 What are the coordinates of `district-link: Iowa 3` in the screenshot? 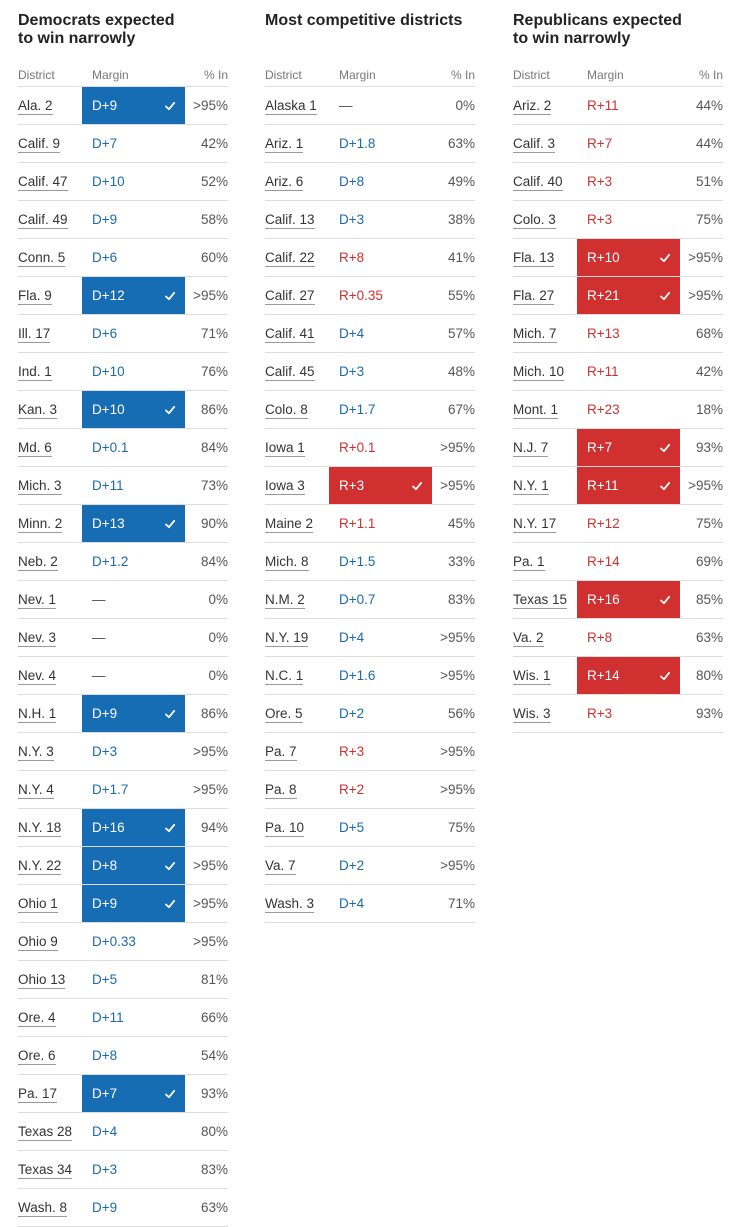 It's located at (285, 486).